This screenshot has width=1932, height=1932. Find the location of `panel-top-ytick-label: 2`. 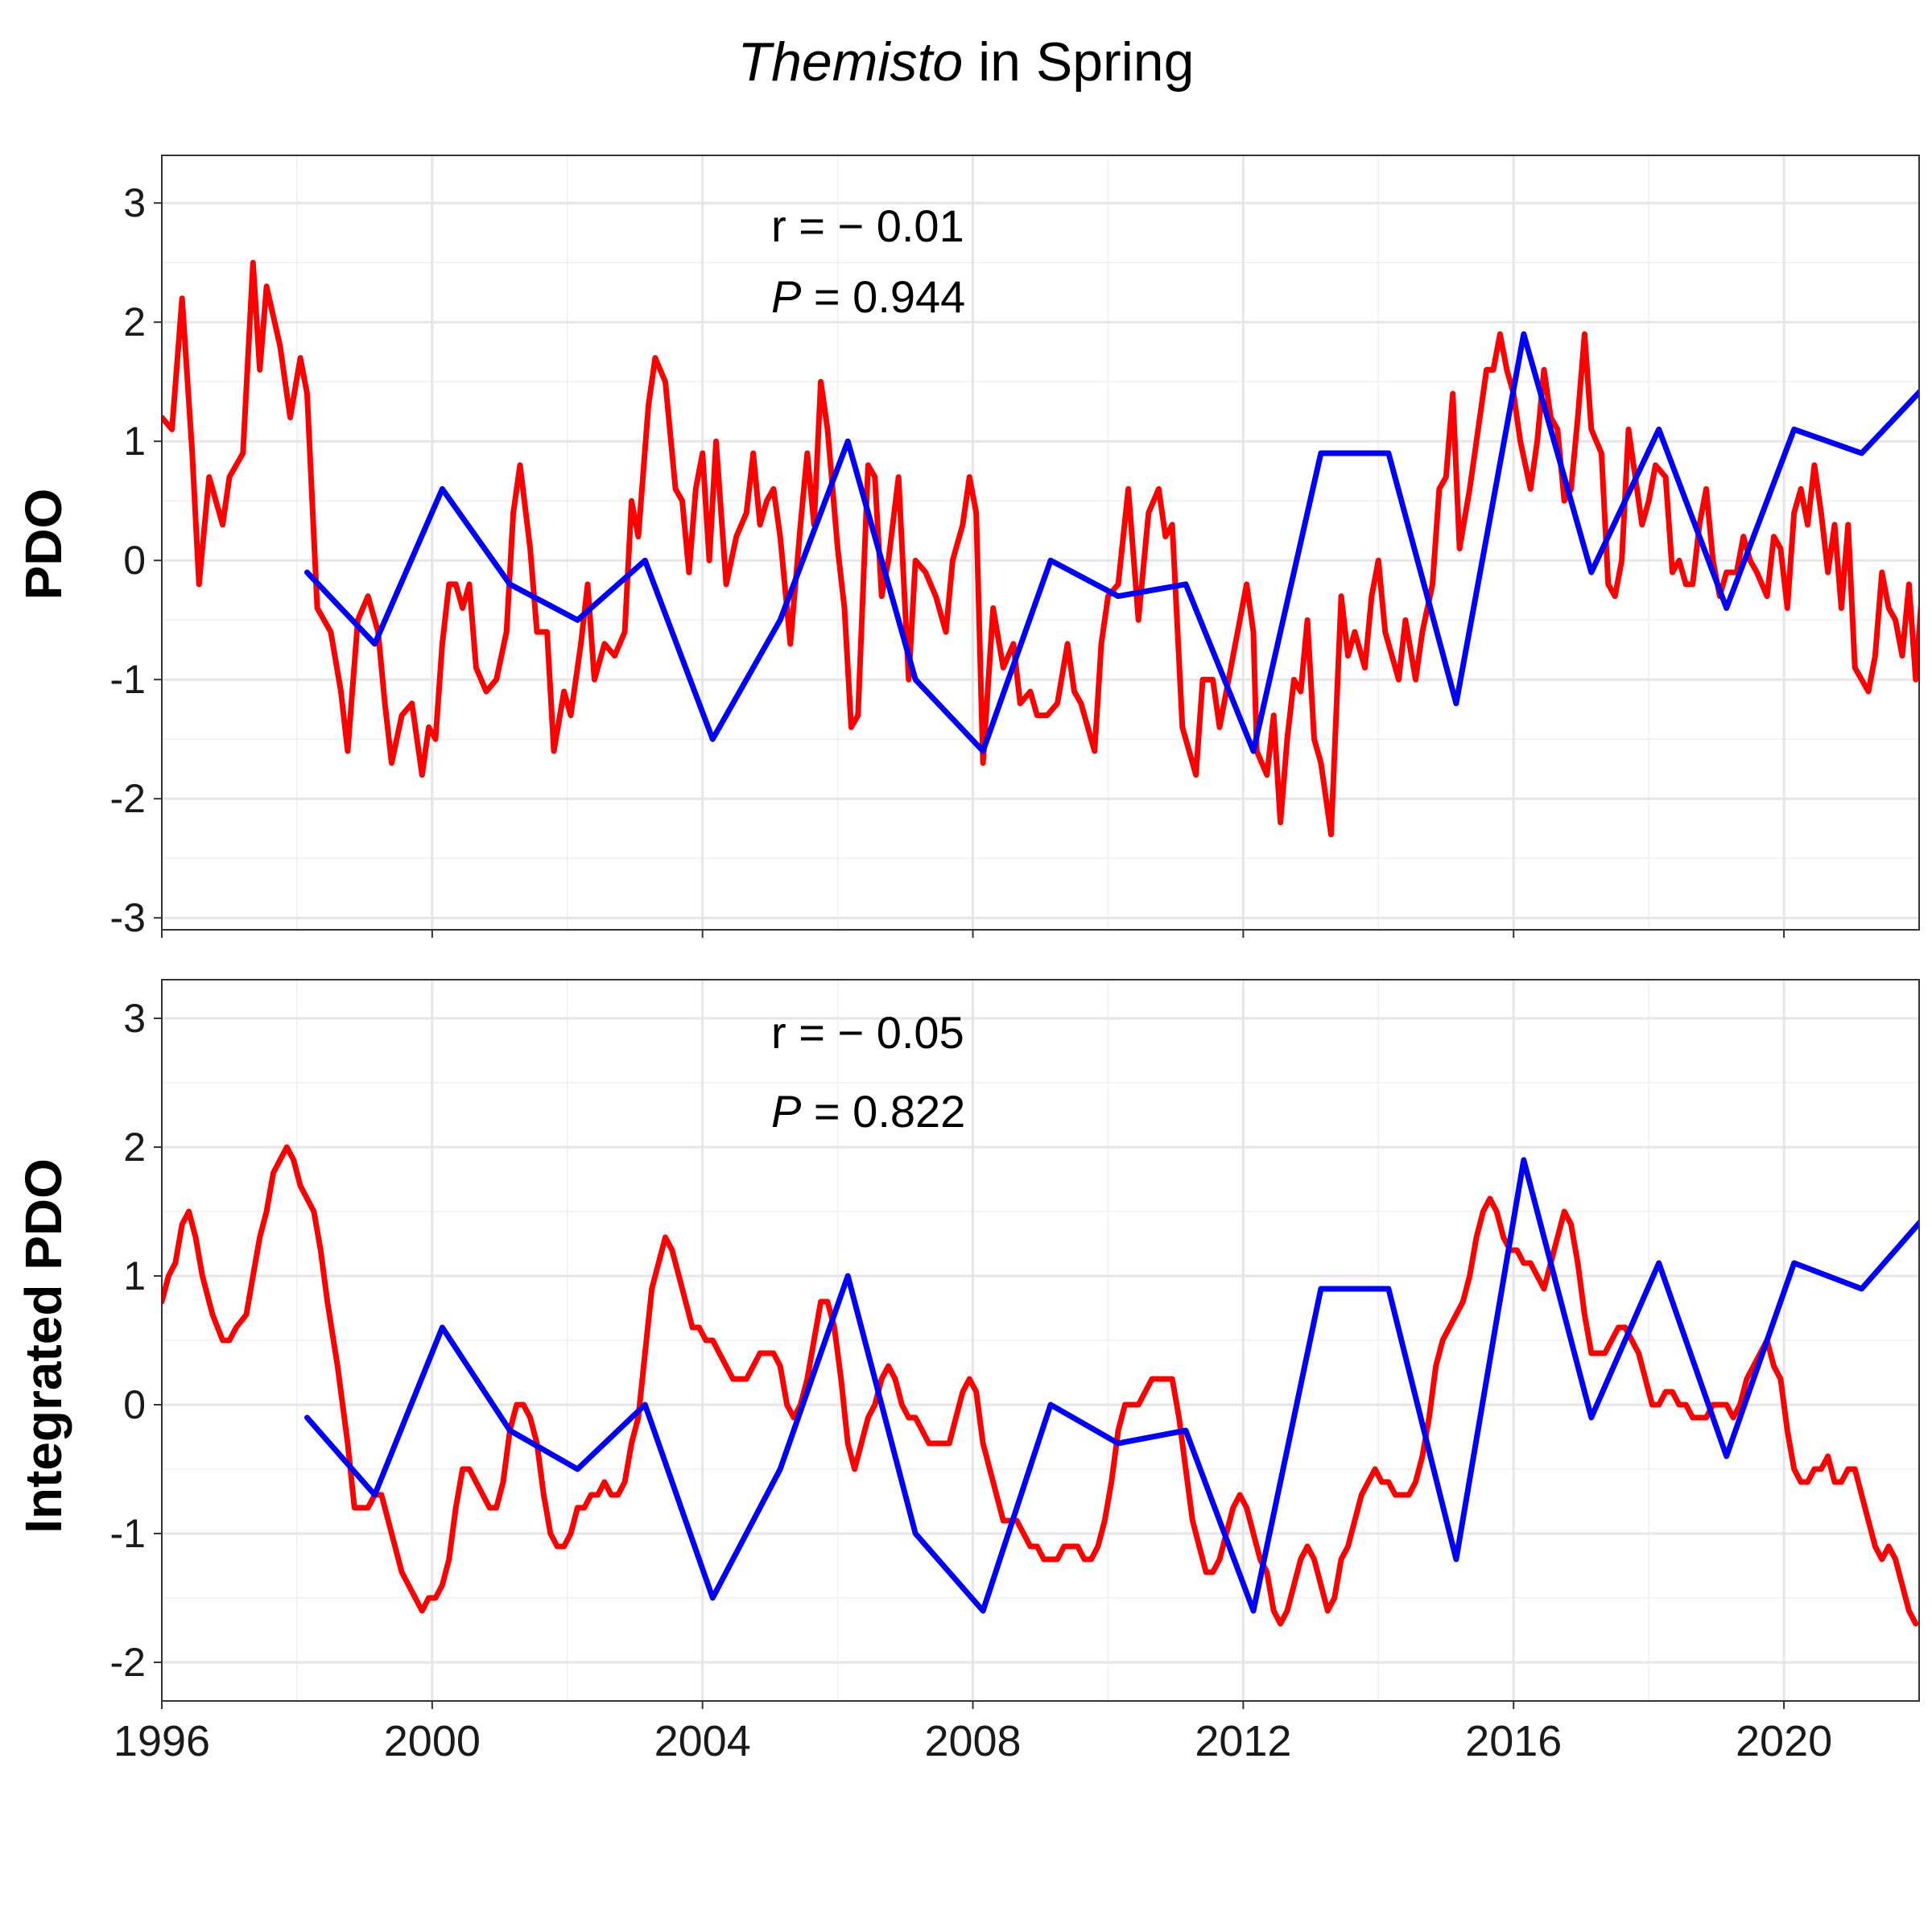

panel-top-ytick-label: 2 is located at coordinates (134, 322).